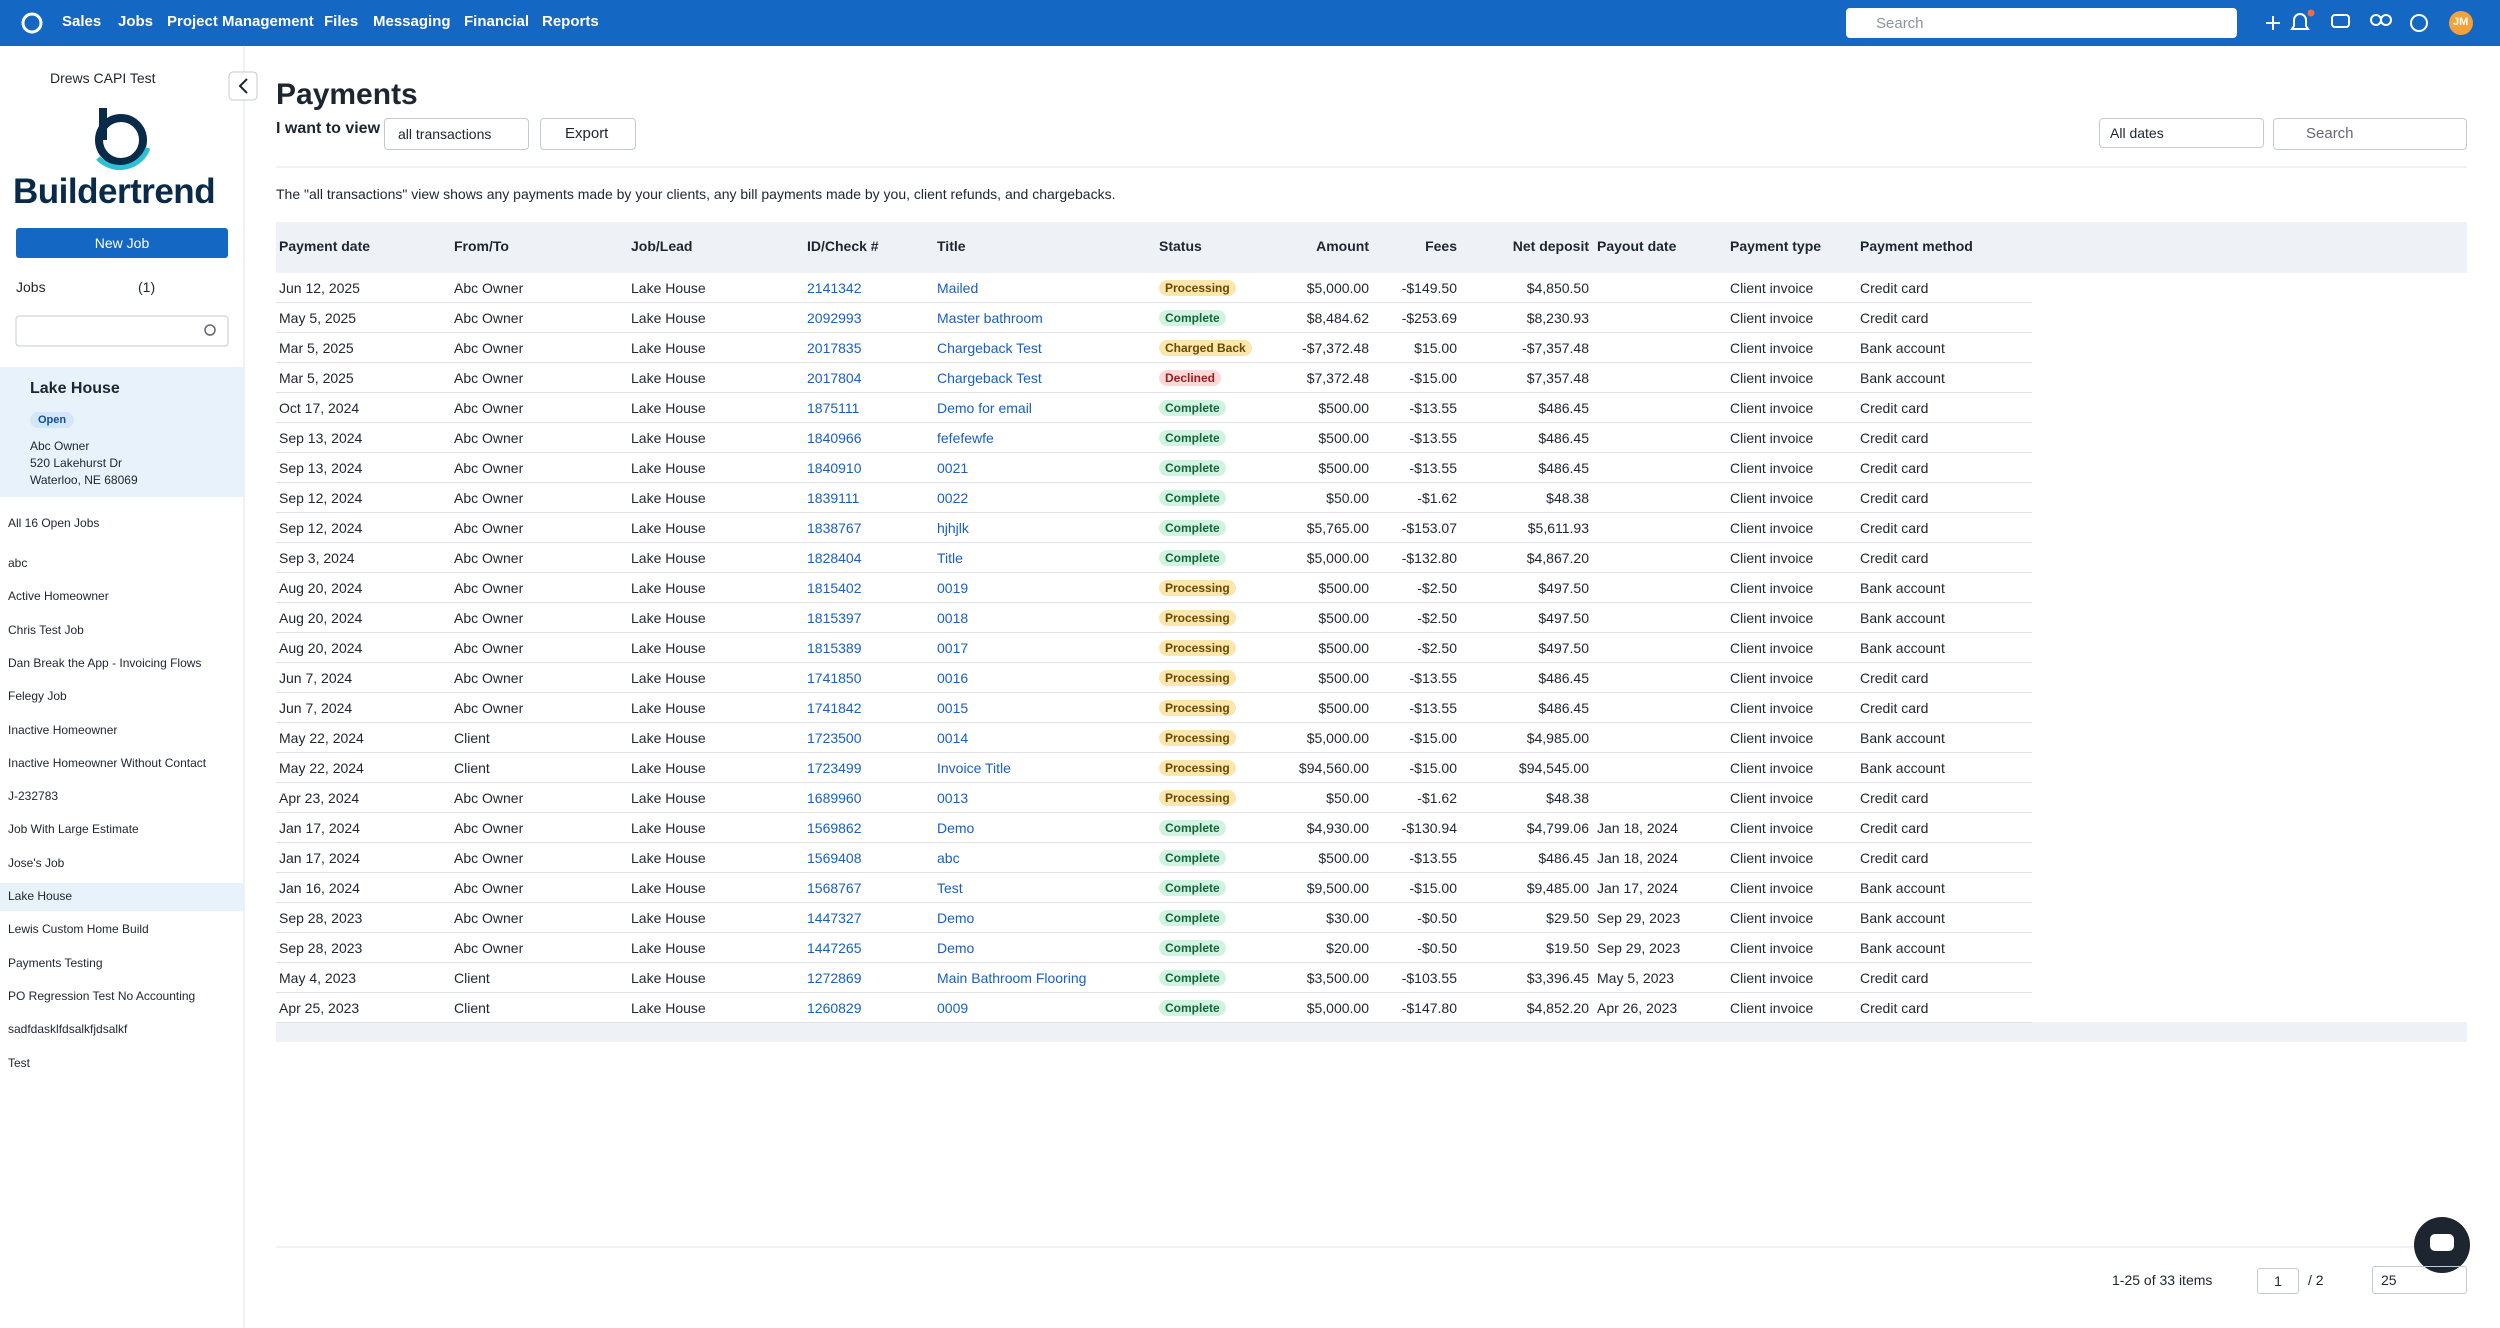 The height and width of the screenshot is (1328, 2500). I want to click on column-header: Fees, so click(1441, 246).